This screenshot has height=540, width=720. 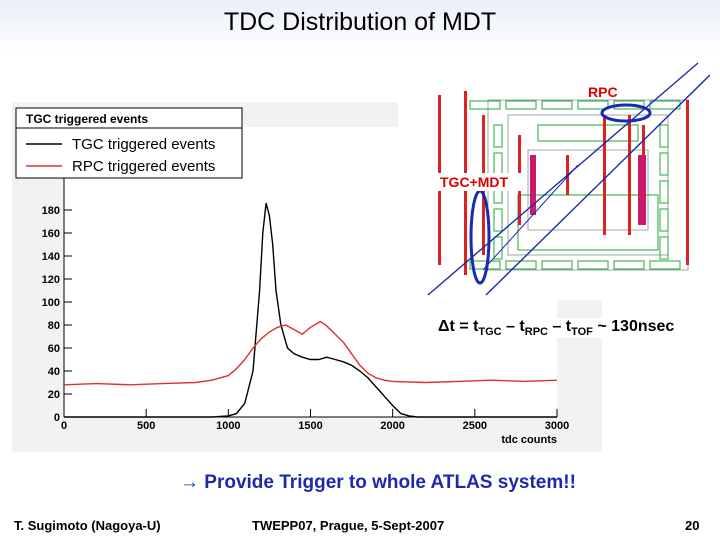 What do you see at coordinates (588, 190) in the screenshot?
I see `inner-chamber` at bounding box center [588, 190].